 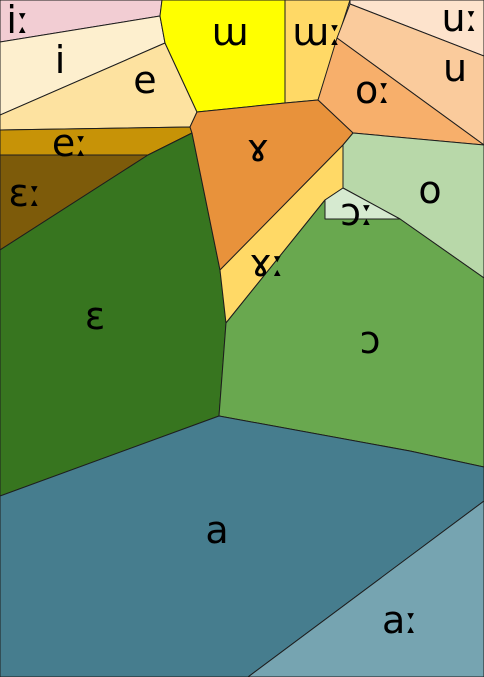 I want to click on label-o-long: oː, so click(x=373, y=90).